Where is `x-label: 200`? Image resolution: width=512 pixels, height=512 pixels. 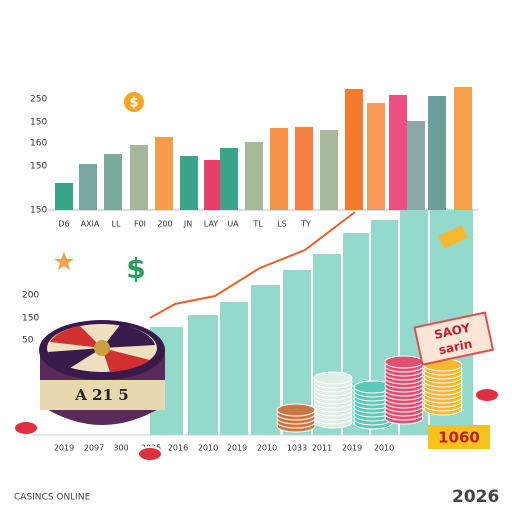
x-label: 200 is located at coordinates (164, 224).